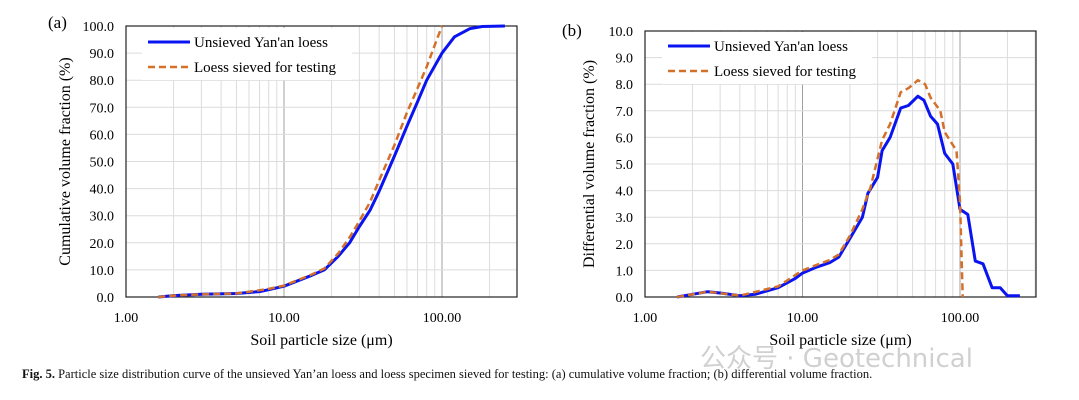 This screenshot has width=1079, height=400. Describe the element at coordinates (65, 161) in the screenshot. I see `y-axis-label: Cumulative volume fraction (%)` at that location.